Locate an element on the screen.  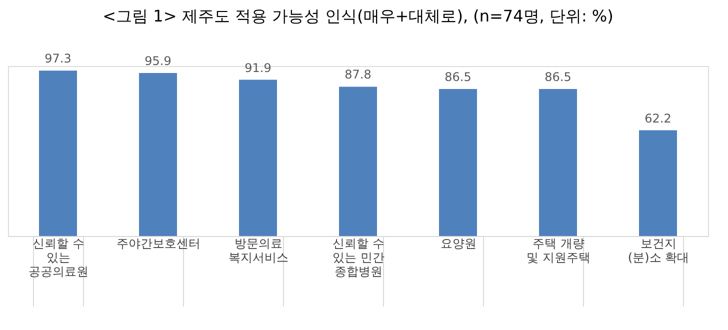
x-tick-label: 주택 개량 및 지원주택 is located at coordinates (558, 250).